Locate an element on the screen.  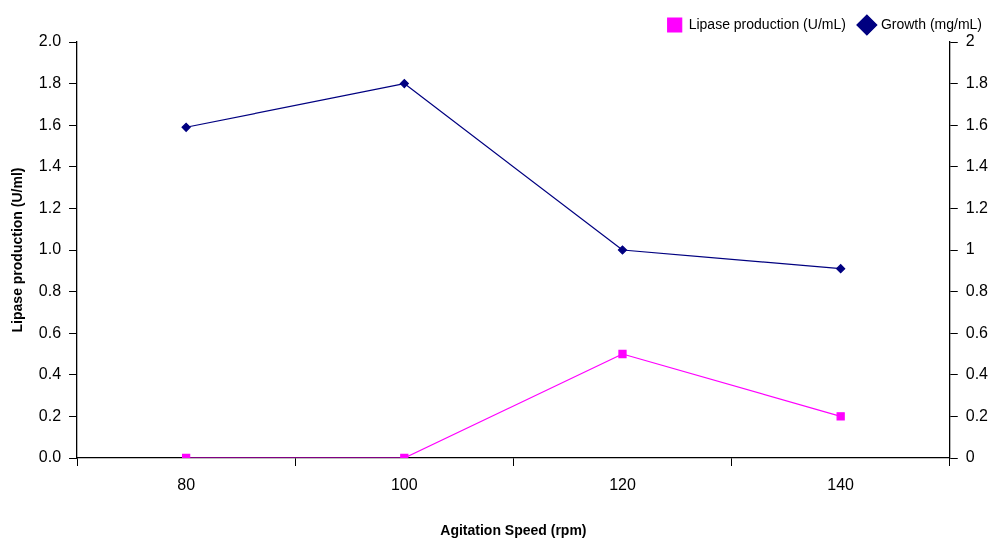
y2-tick-label: 1.8 is located at coordinates (977, 83).